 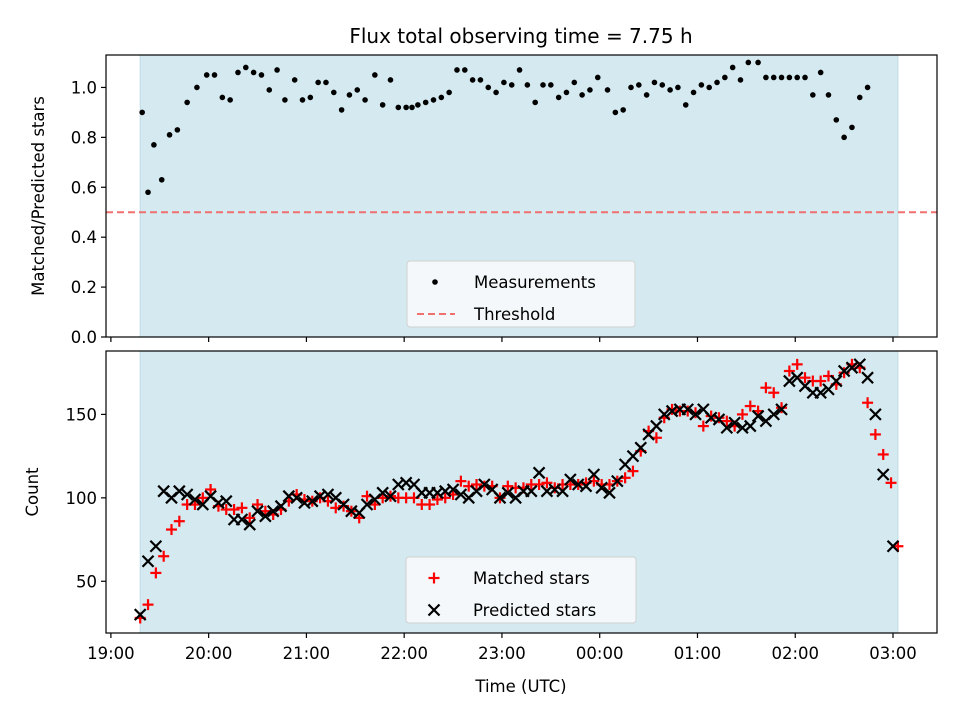 What do you see at coordinates (893, 653) in the screenshot?
I see `x-tick-label: 03:00` at bounding box center [893, 653].